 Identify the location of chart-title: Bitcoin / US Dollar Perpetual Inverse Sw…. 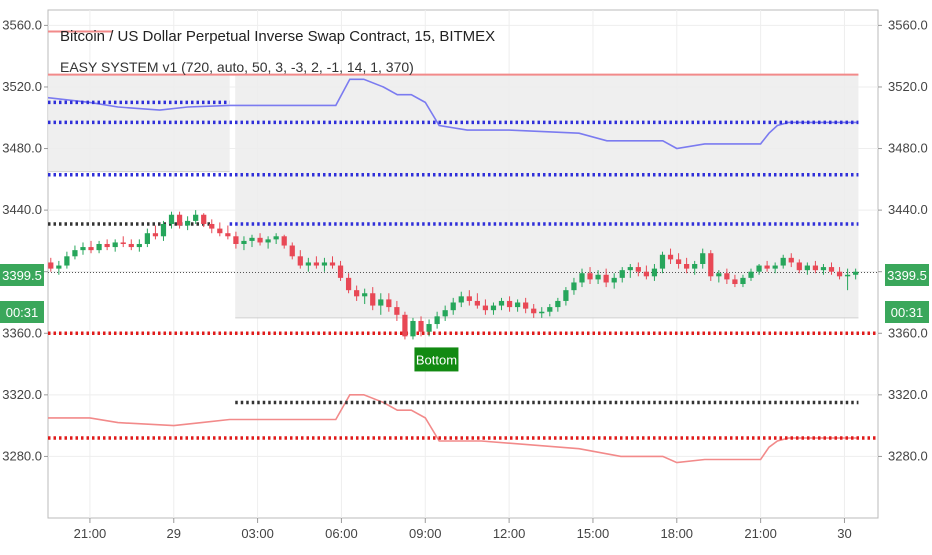
(277, 36).